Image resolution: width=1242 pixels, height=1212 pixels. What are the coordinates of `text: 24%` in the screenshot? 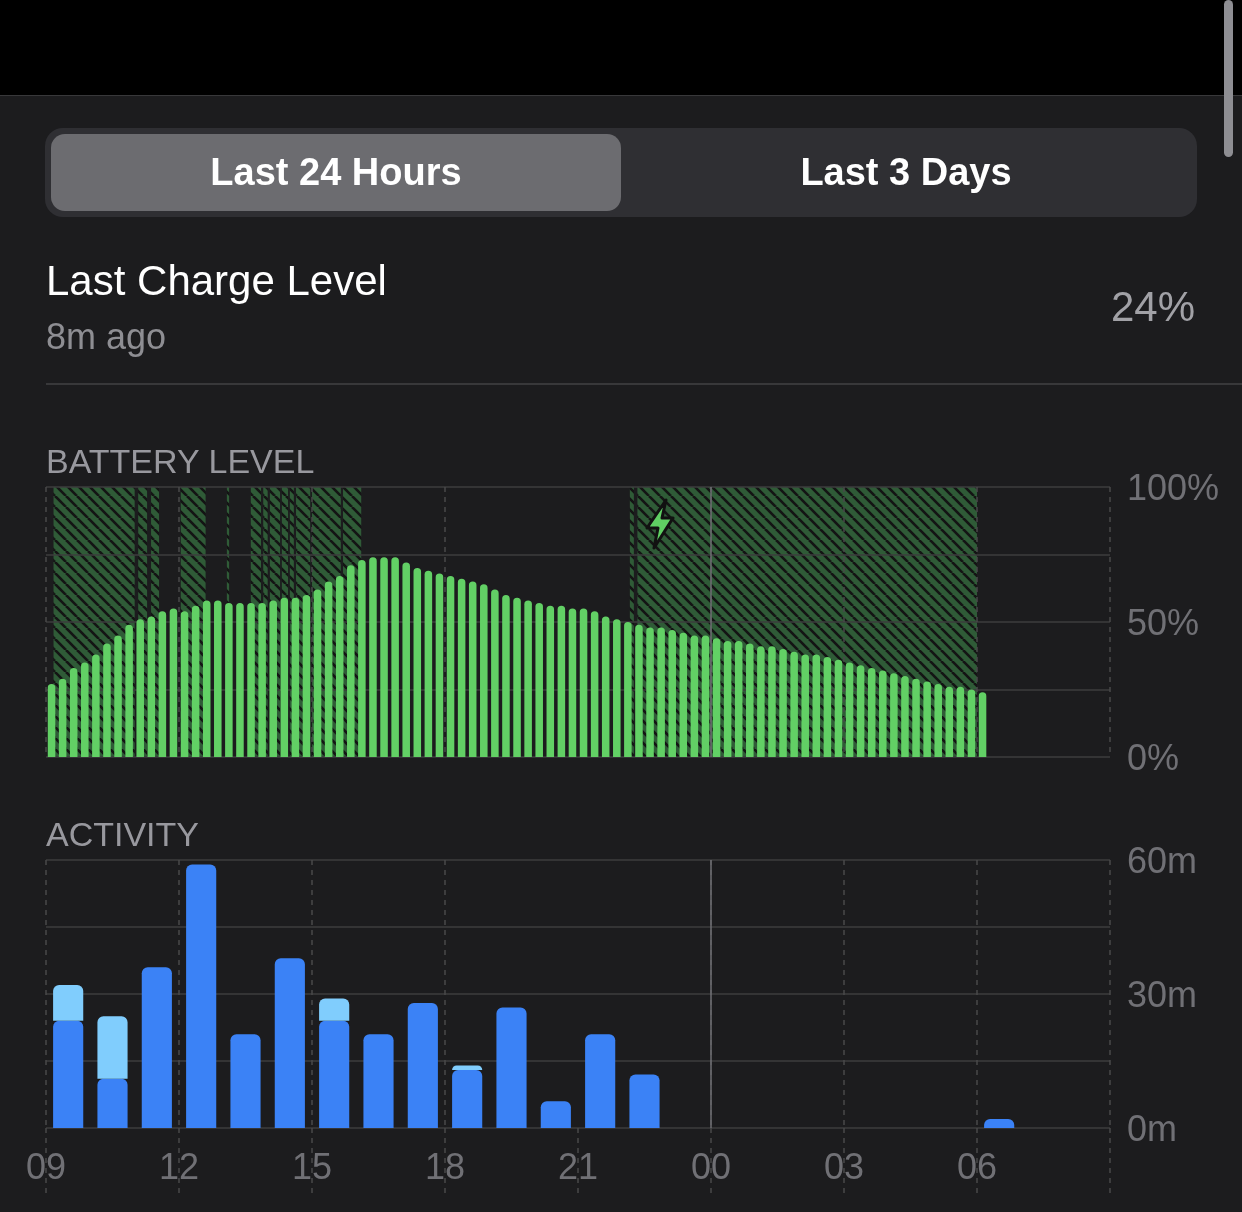 It's located at (1152, 307).